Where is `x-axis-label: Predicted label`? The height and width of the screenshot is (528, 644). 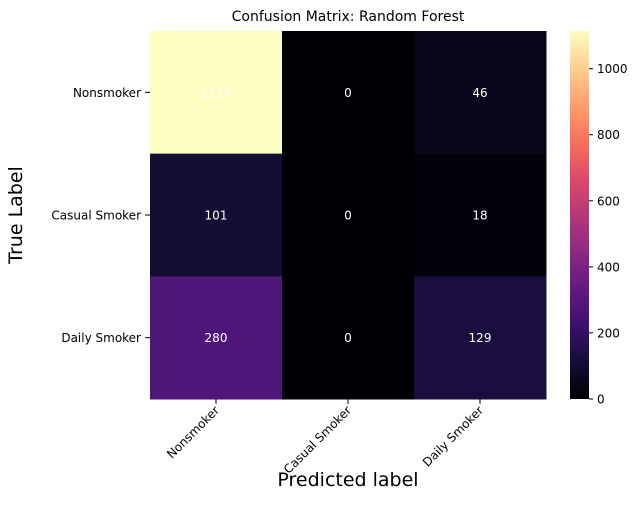 x-axis-label: Predicted label is located at coordinates (347, 480).